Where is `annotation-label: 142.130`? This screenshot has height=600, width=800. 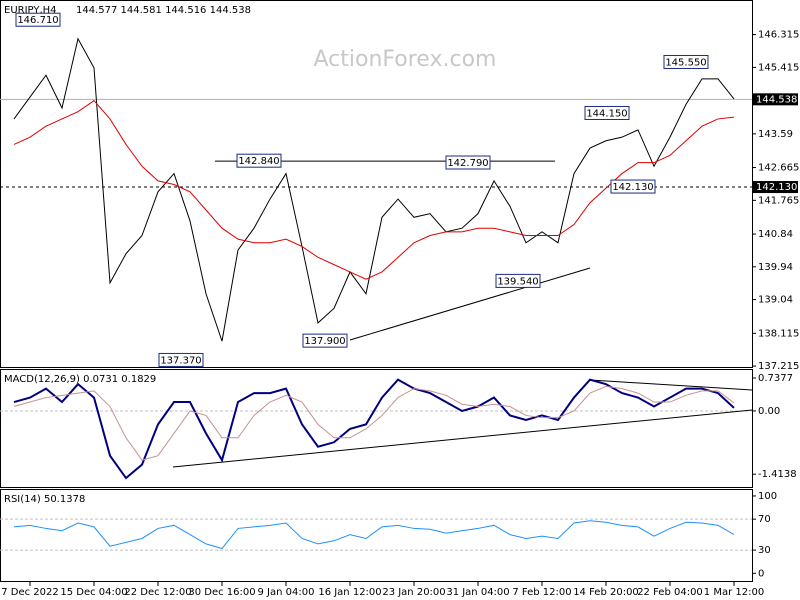
annotation-label: 142.130 is located at coordinates (632, 187).